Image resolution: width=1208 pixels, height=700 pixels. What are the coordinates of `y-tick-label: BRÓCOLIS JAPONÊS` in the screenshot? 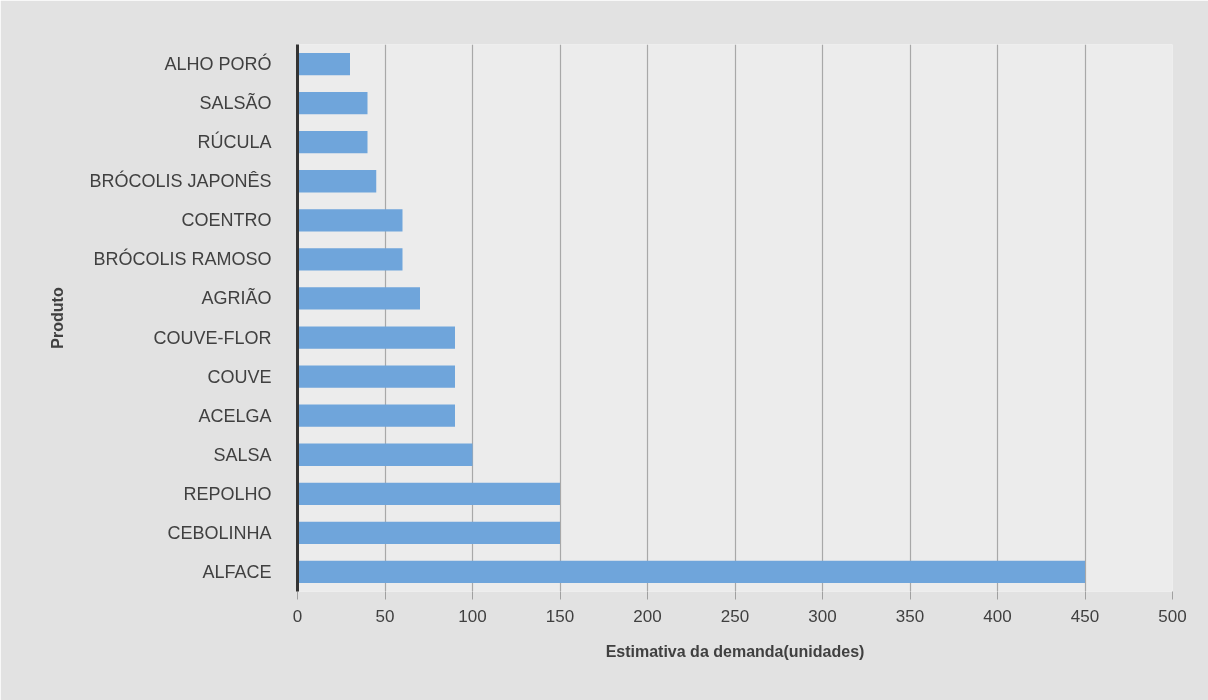 It's located at (180, 181).